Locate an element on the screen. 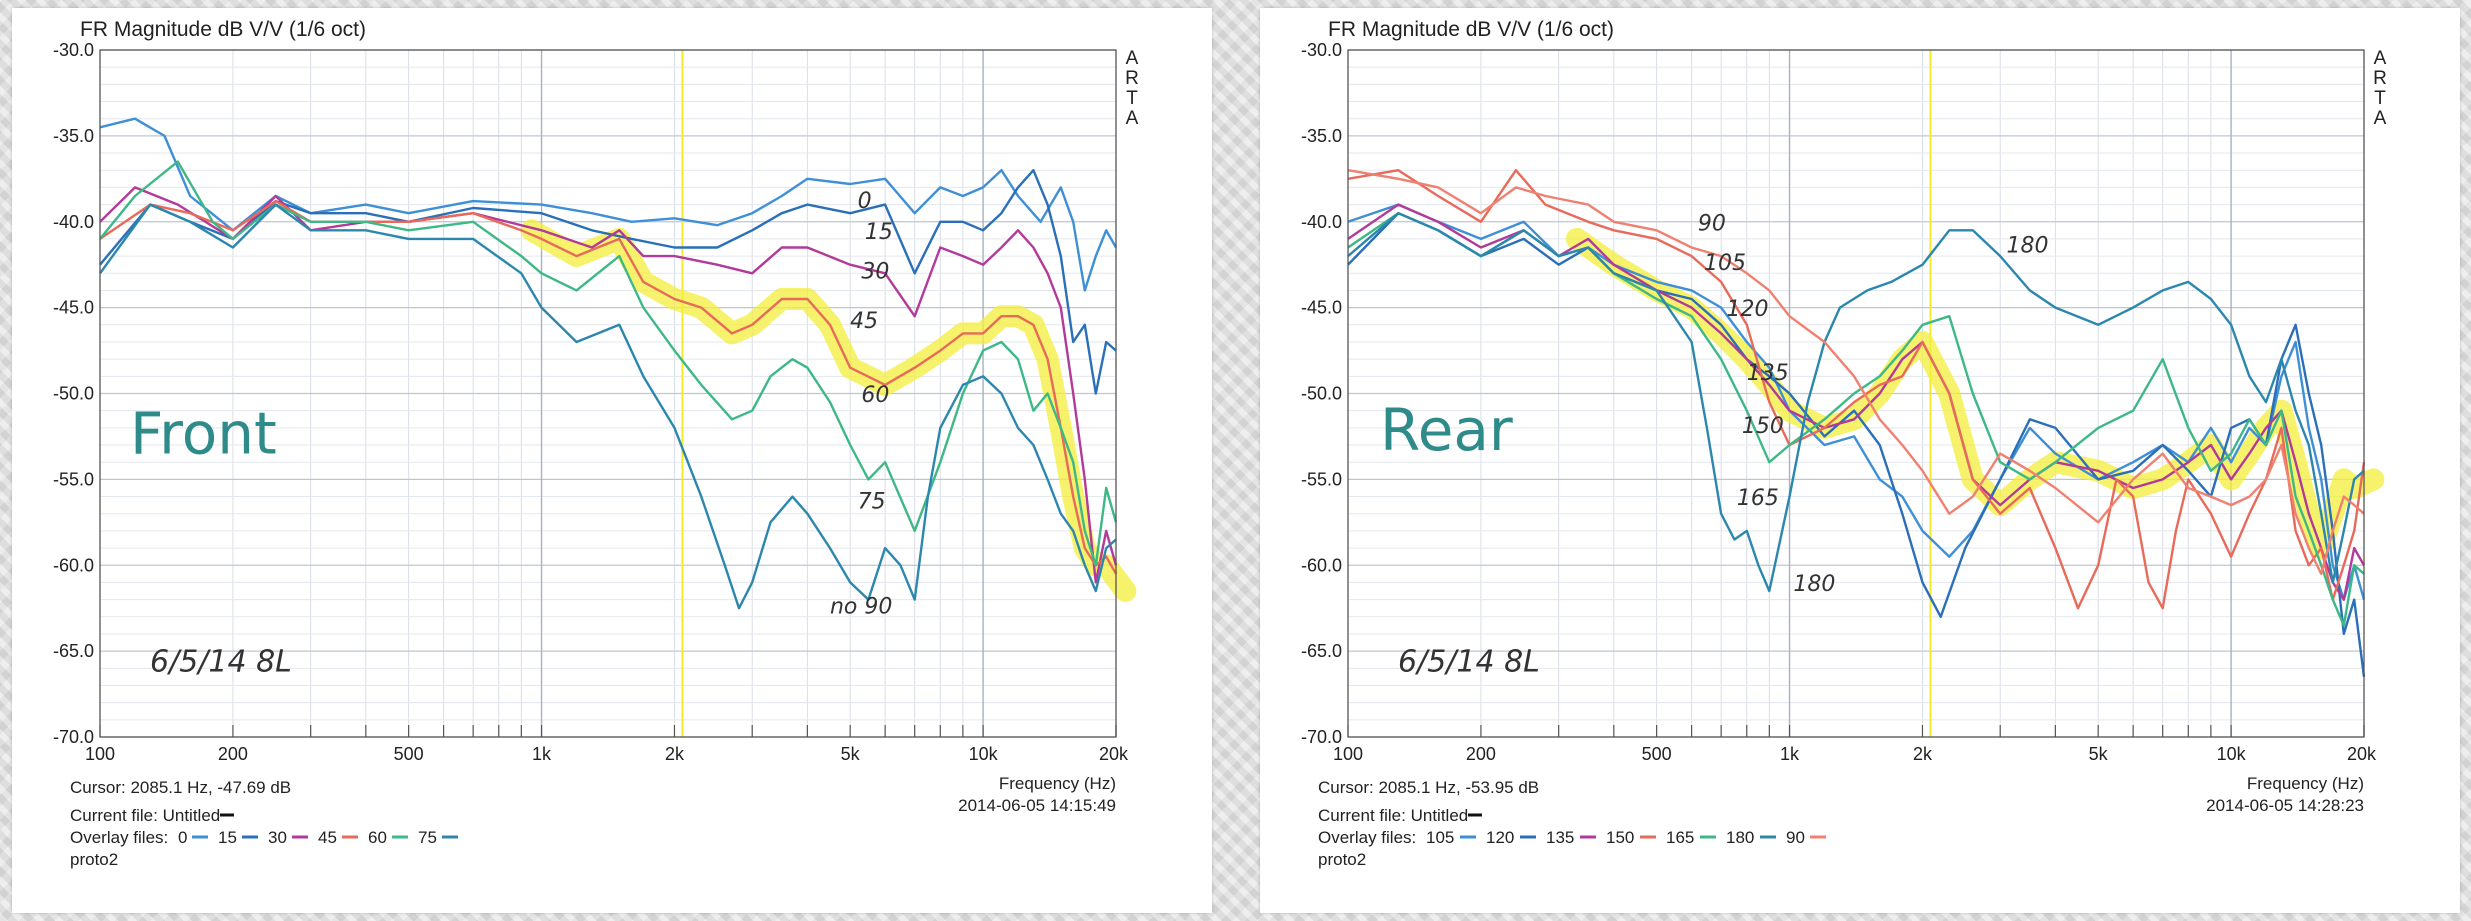 Image resolution: width=2471 pixels, height=921 pixels. front-x-tick-label: 500 is located at coordinates (409, 754).